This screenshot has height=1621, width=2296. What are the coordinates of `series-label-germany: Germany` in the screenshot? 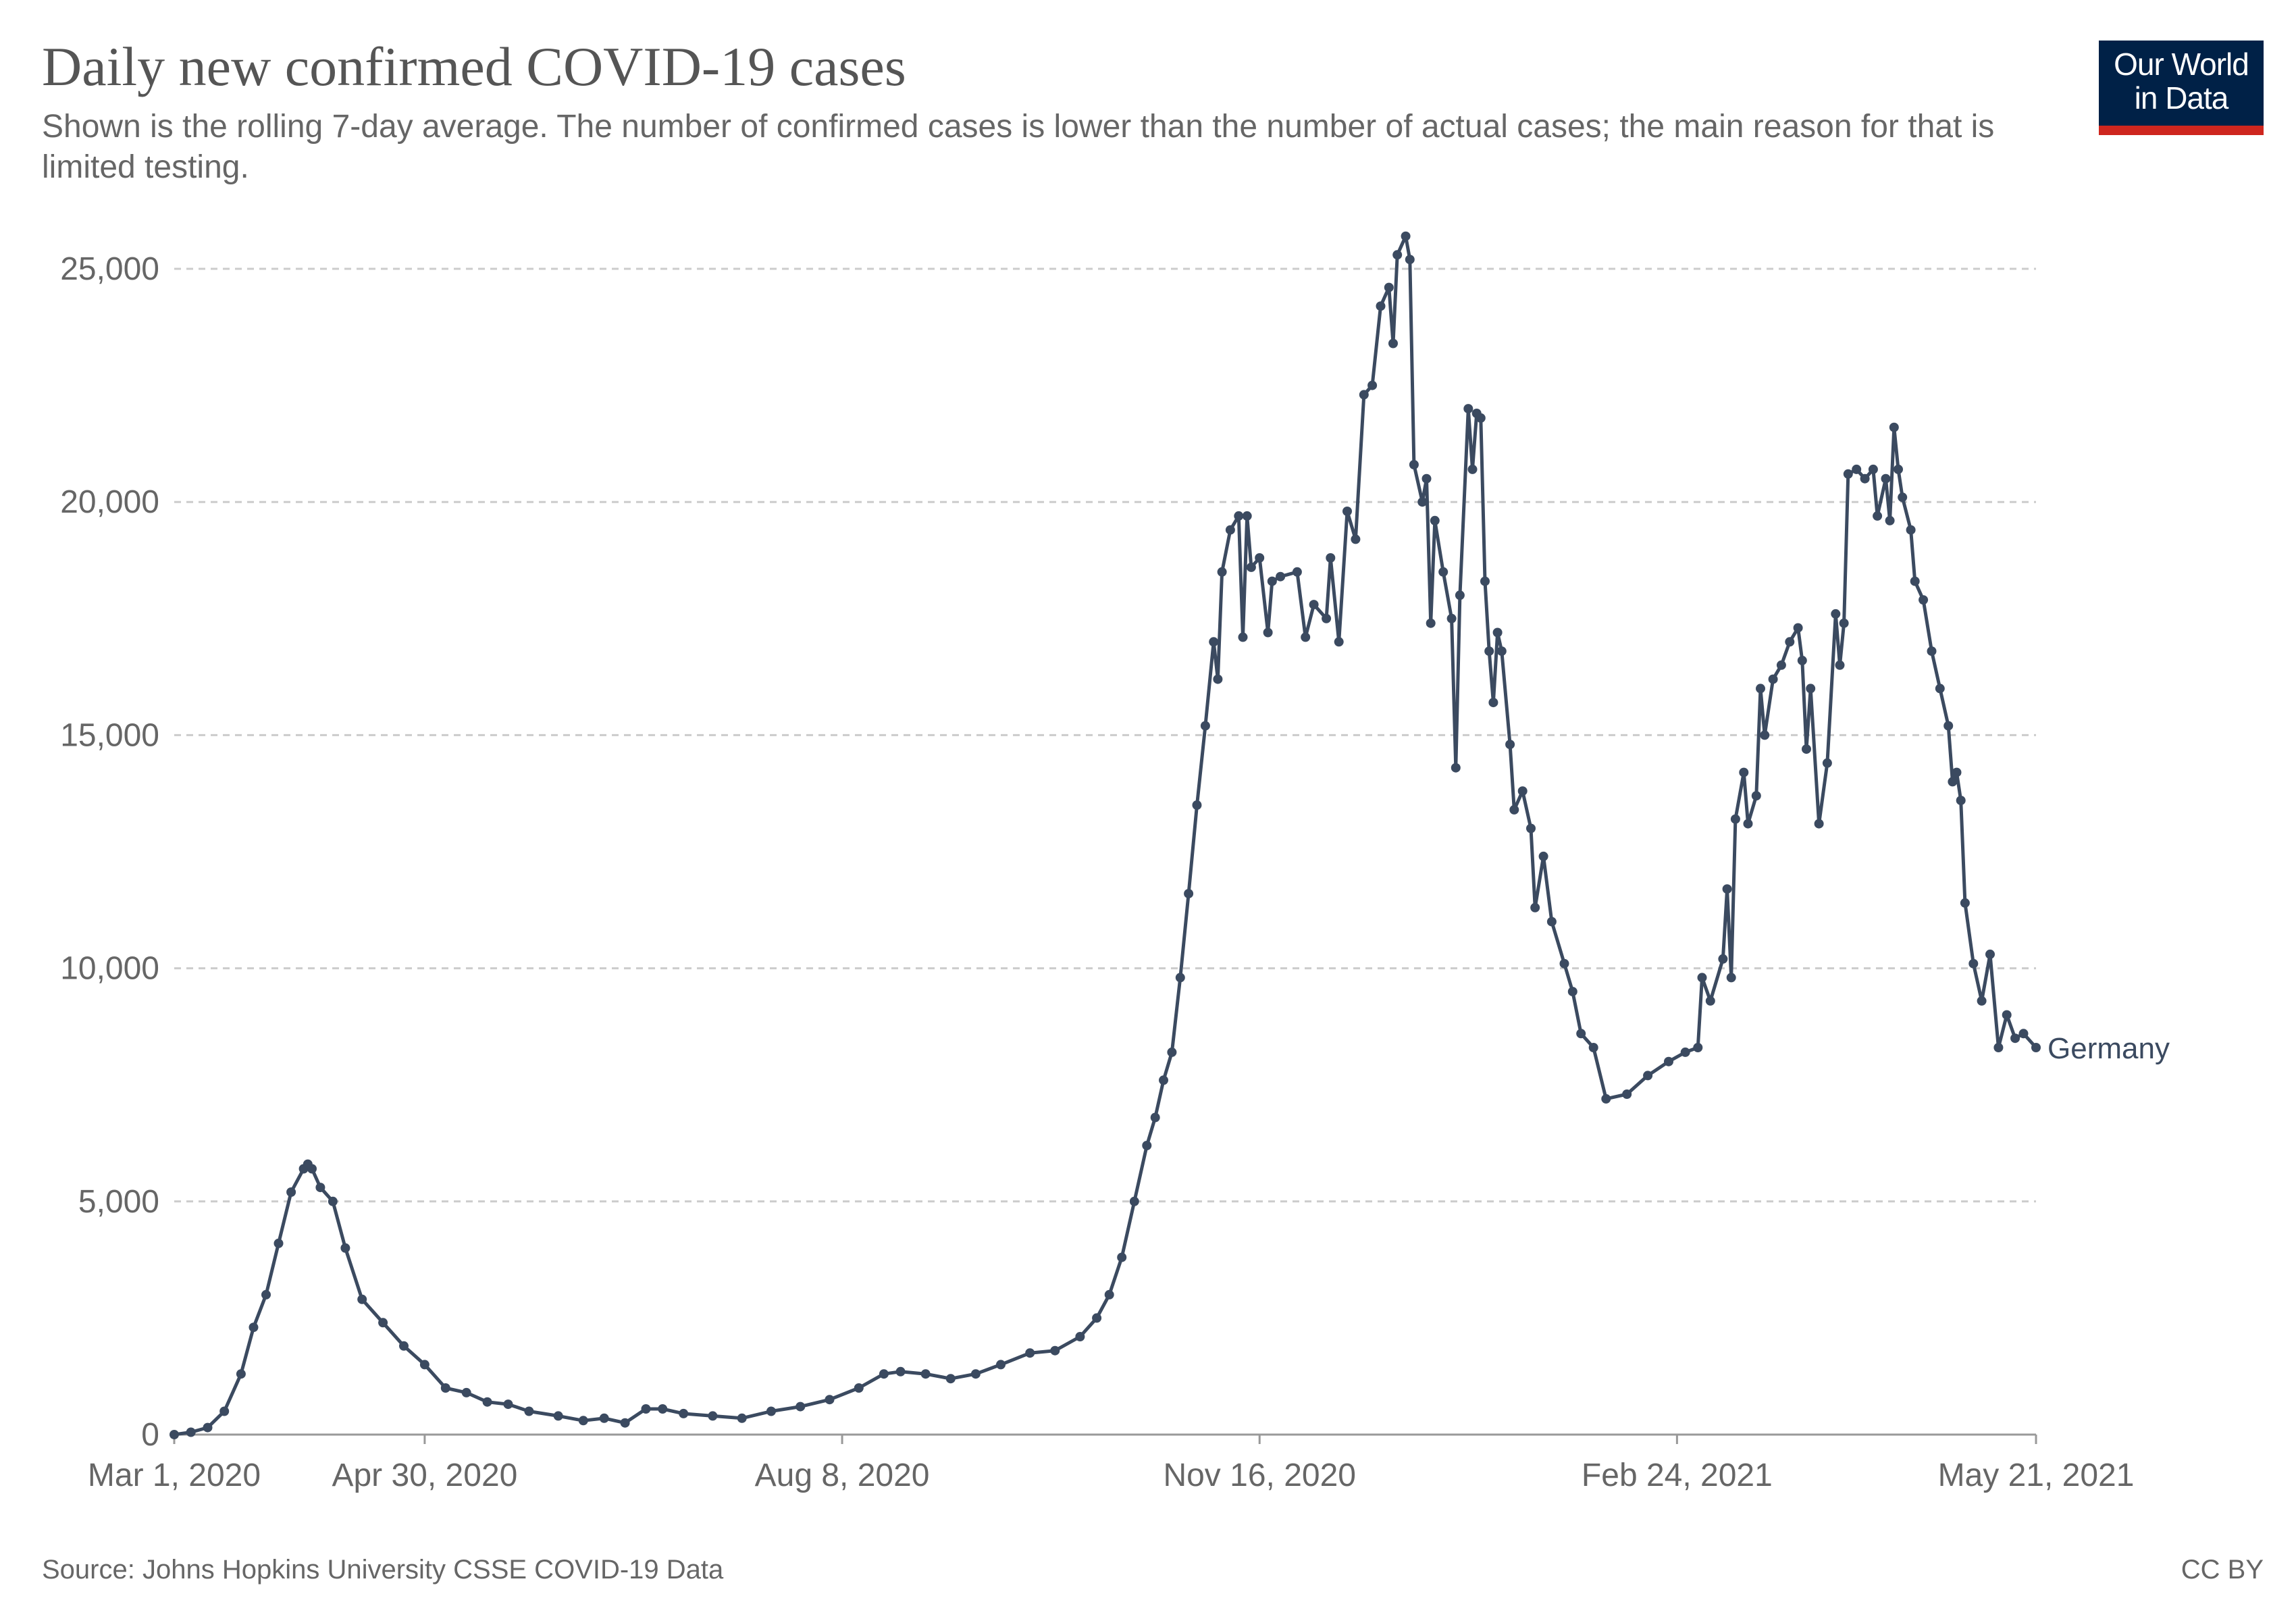 It's located at (2108, 1048).